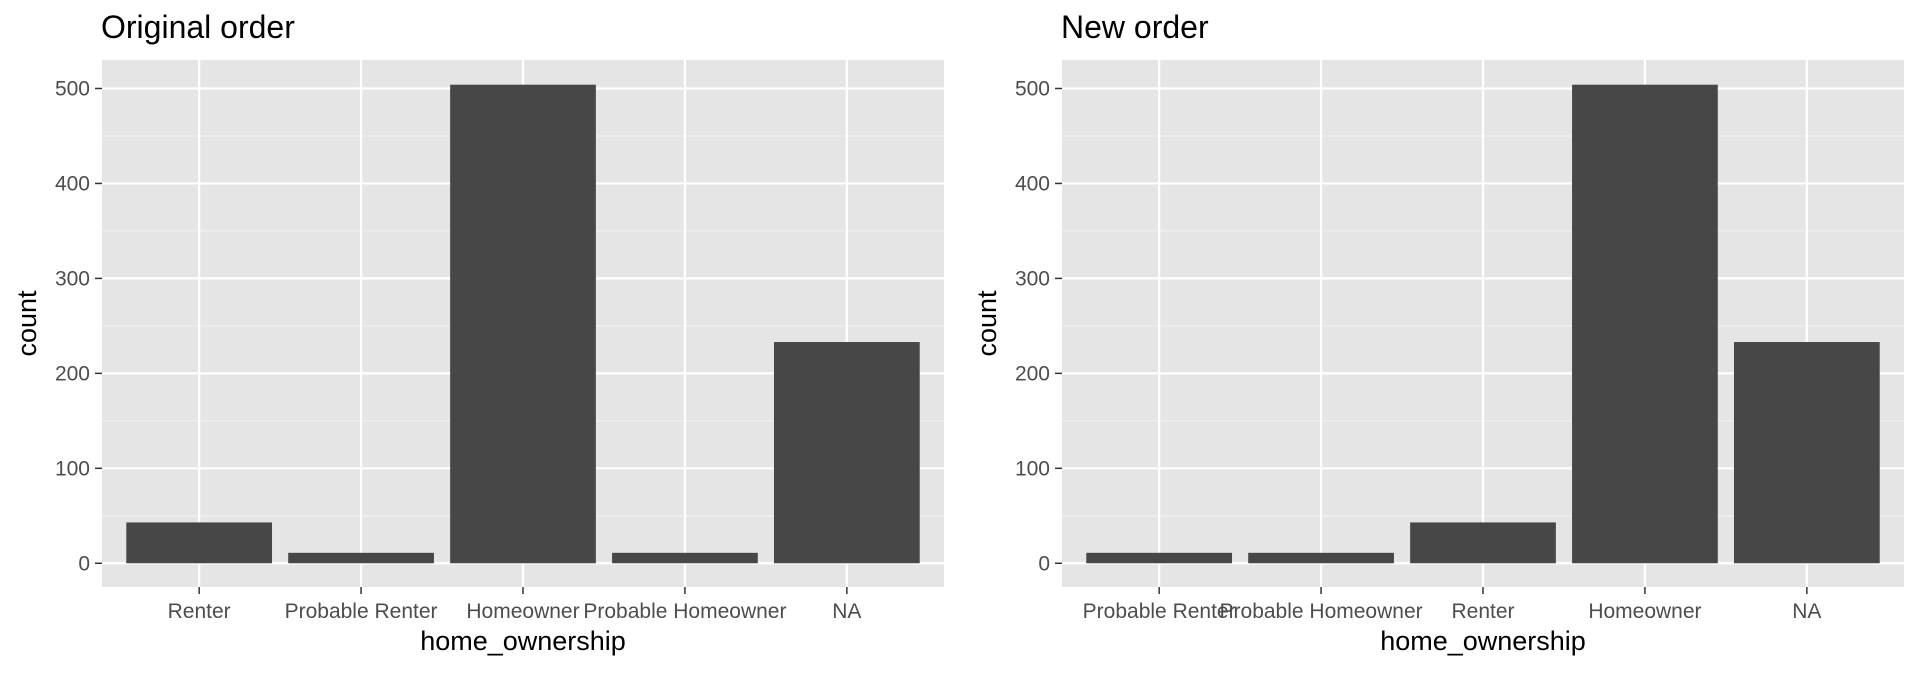 This screenshot has width=1920, height=677. I want to click on chart-title: New order, so click(1135, 27).